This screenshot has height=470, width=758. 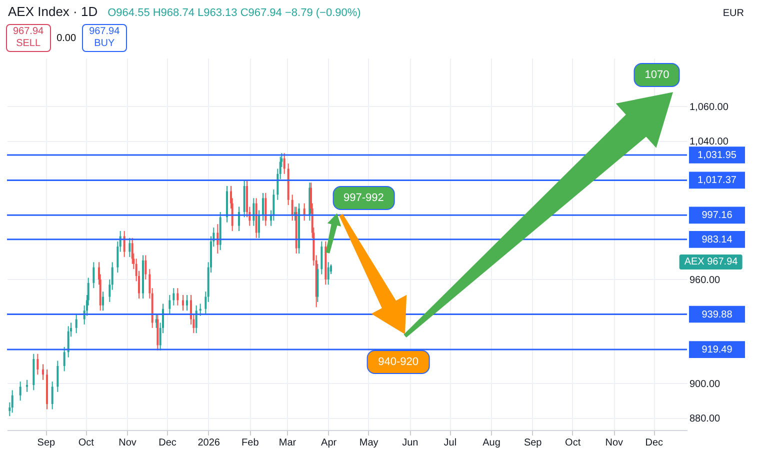 What do you see at coordinates (104, 44) in the screenshot?
I see `text: BUY` at bounding box center [104, 44].